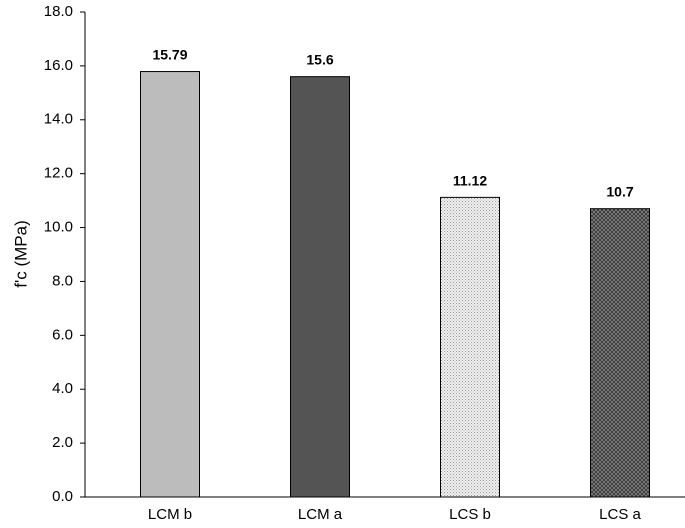  What do you see at coordinates (620, 353) in the screenshot?
I see `bar-lcs-a` at bounding box center [620, 353].